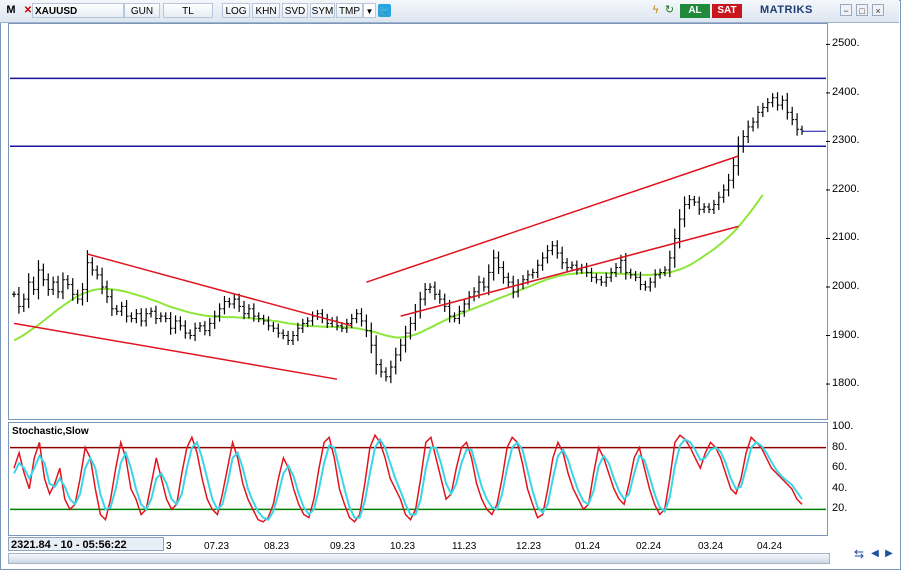 This screenshot has width=901, height=570. Describe the element at coordinates (727, 11) in the screenshot. I see `sell-button: SAT` at that location.